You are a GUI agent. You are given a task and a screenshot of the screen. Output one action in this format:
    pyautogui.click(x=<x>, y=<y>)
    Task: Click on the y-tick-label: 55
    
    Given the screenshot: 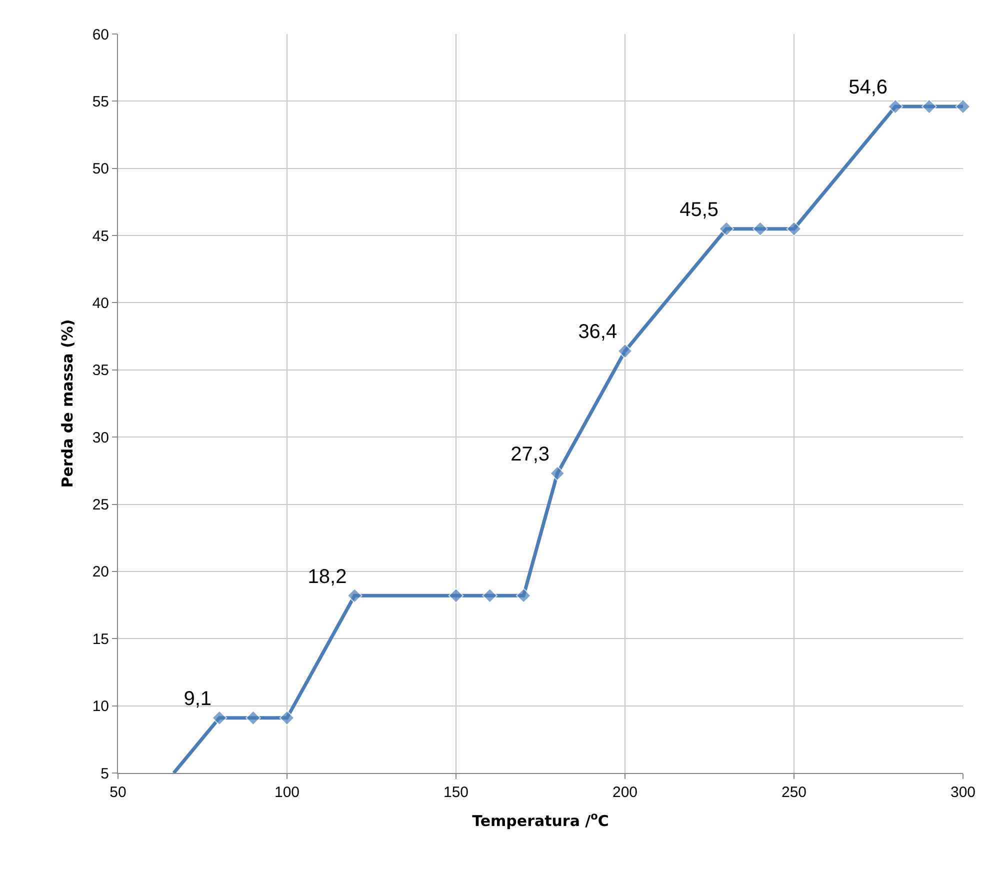 What is the action you would take?
    pyautogui.click(x=100, y=101)
    